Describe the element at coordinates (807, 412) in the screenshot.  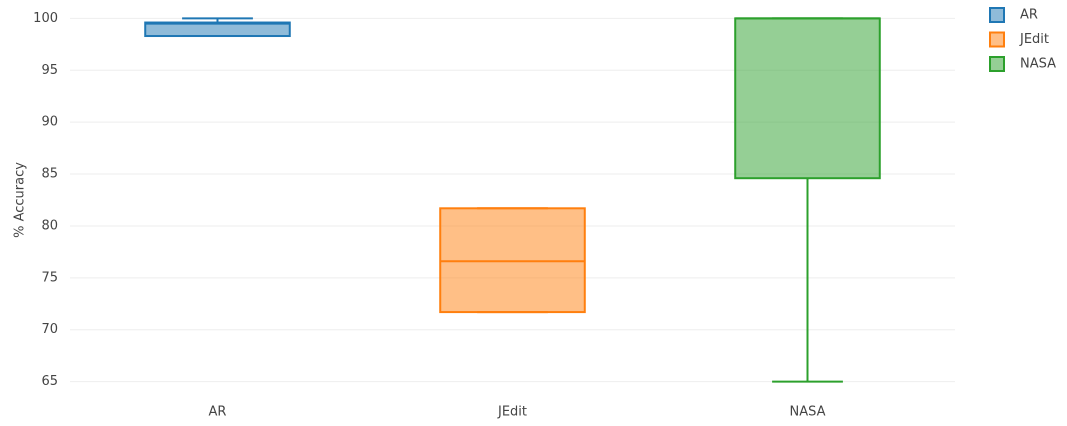
I see `x-tick-label: NASA` at that location.